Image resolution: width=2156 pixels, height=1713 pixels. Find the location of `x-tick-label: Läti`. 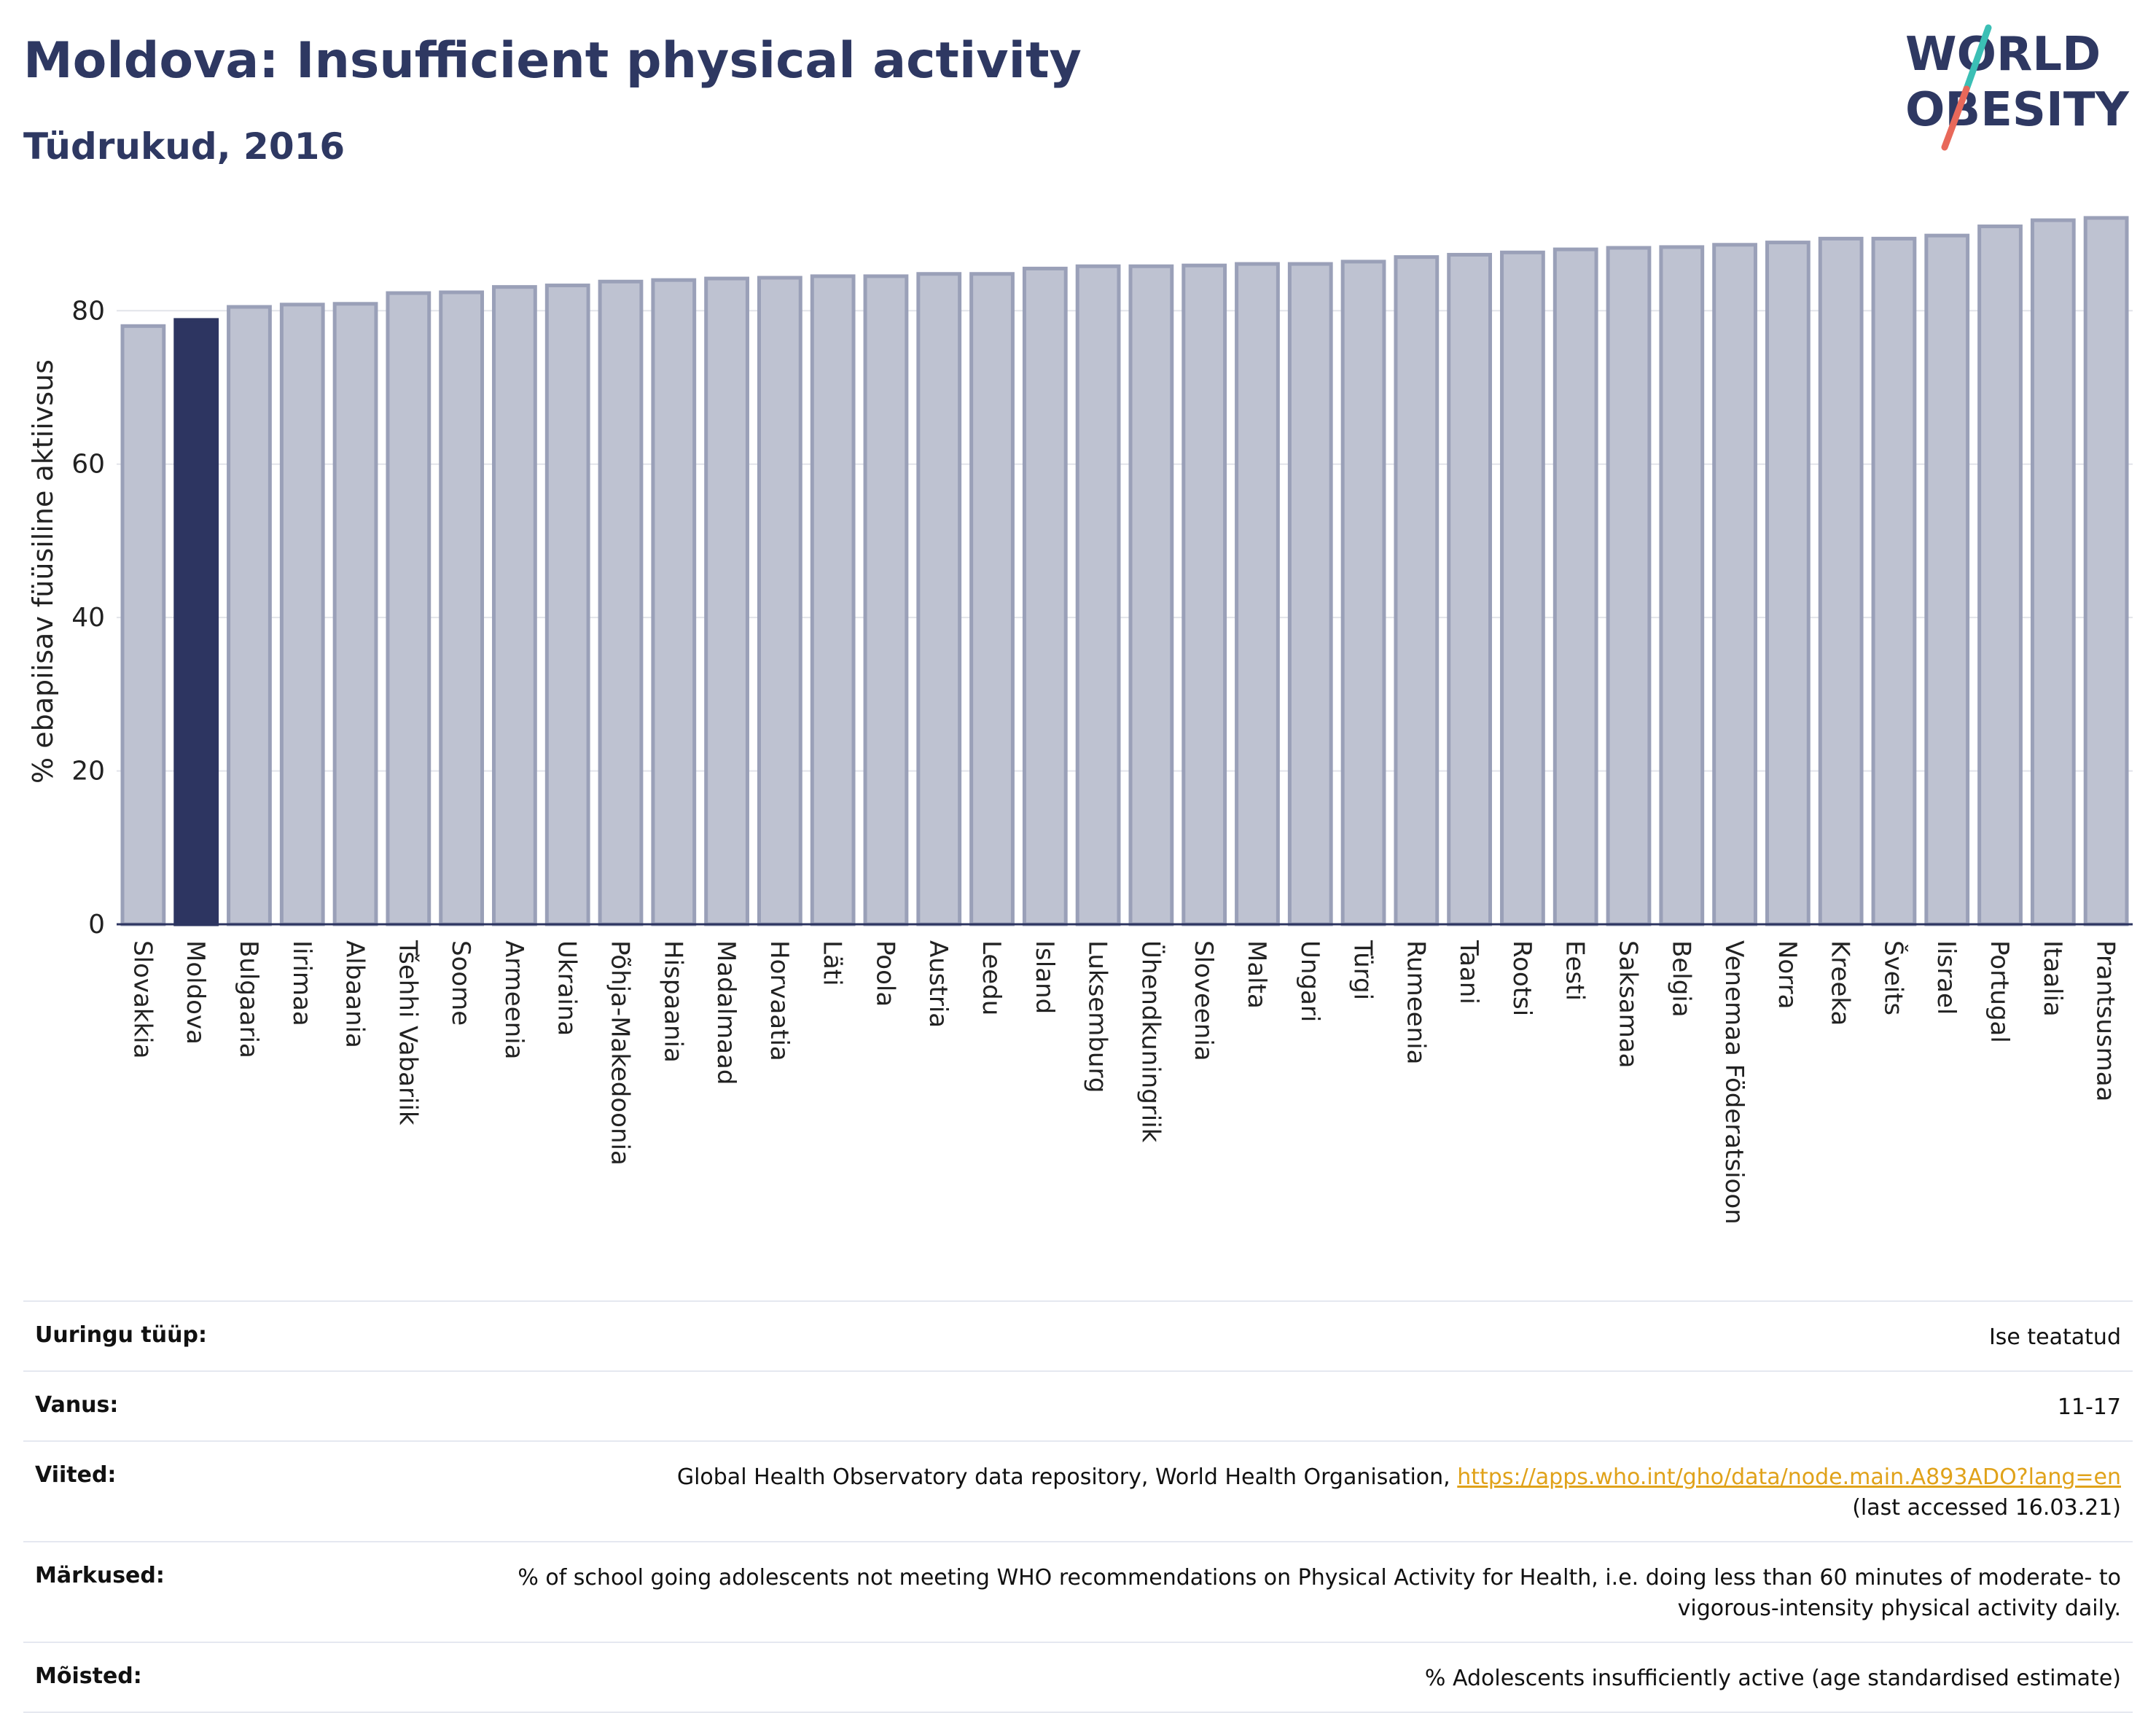

x-tick-label: Läti is located at coordinates (833, 963).